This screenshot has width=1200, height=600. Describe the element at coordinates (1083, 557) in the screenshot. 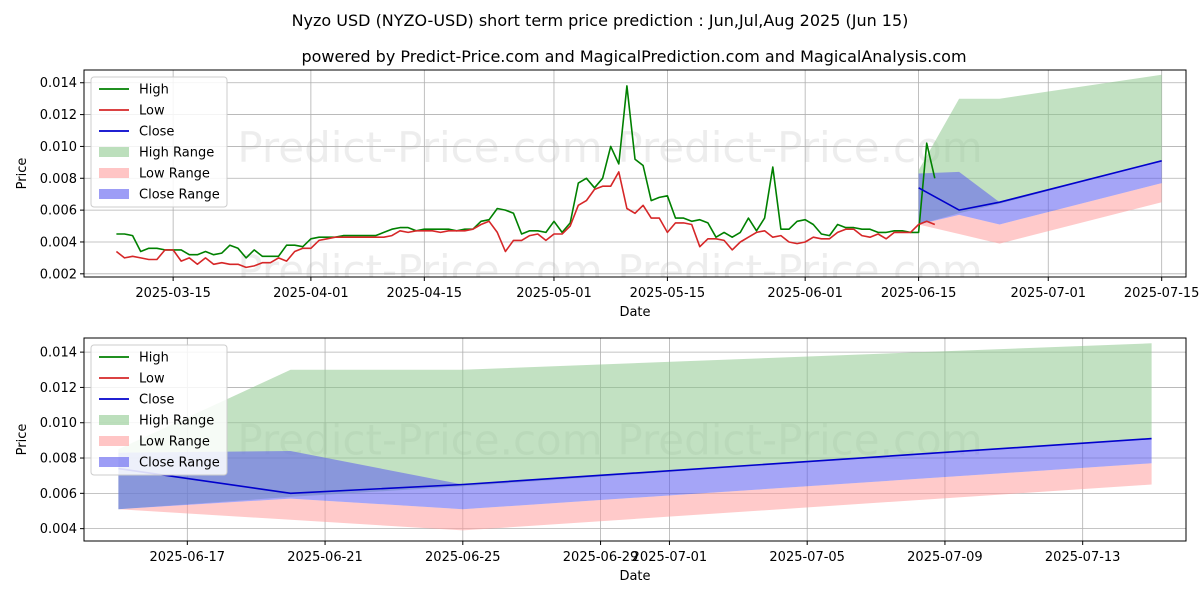

I see `x-tick-label: 2025-07-13` at that location.